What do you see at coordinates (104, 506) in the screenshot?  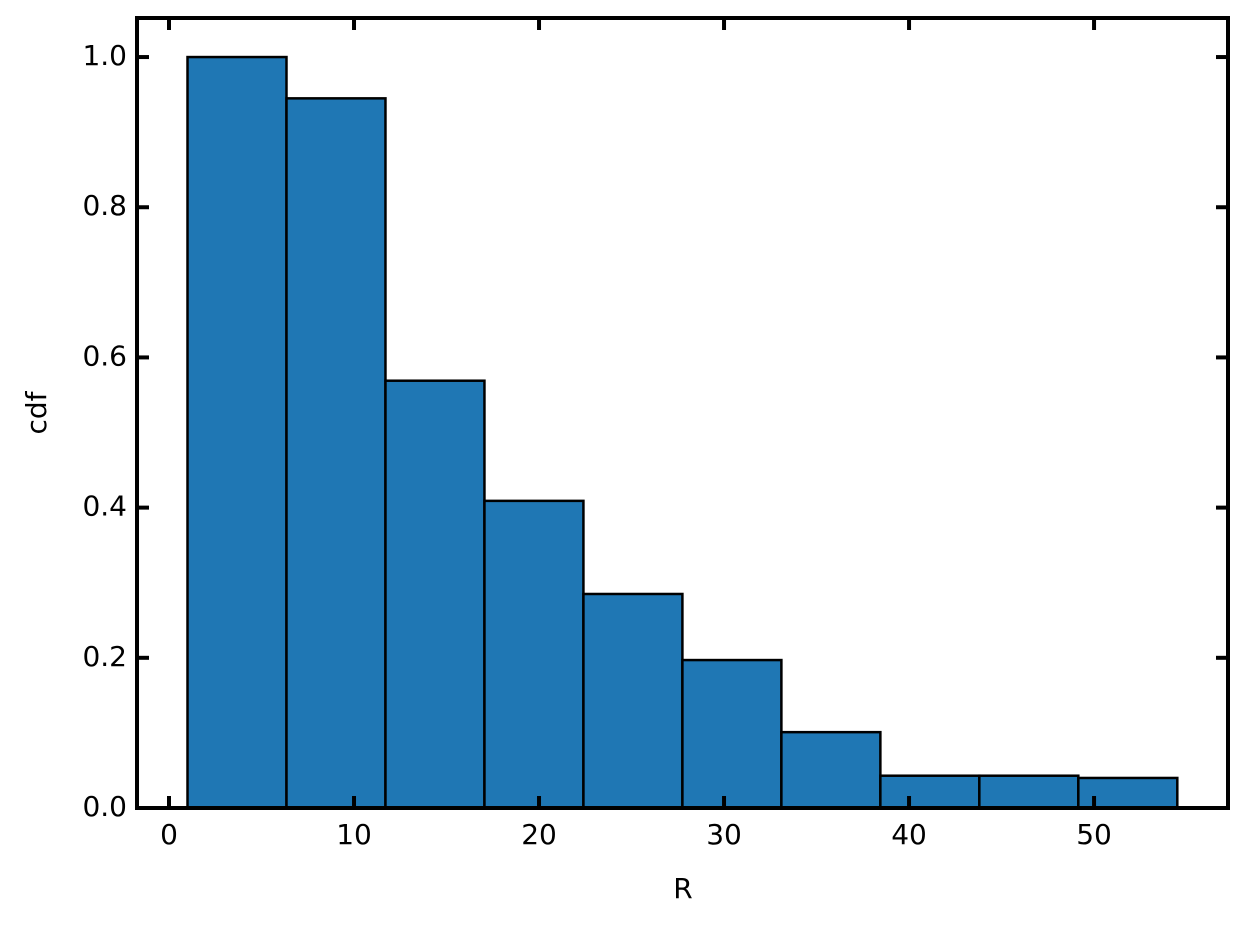 I see `y-tick-label: 0.4` at bounding box center [104, 506].